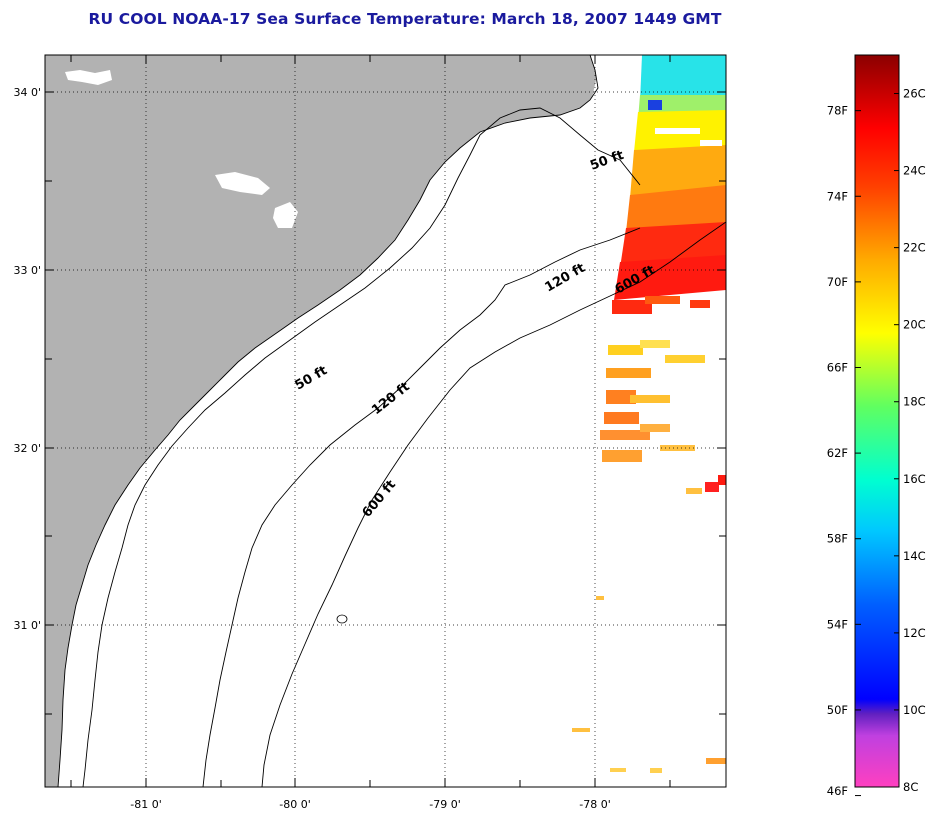 Image resolution: width=928 pixels, height=817 pixels. I want to click on x-tick-label: -78 0', so click(595, 804).